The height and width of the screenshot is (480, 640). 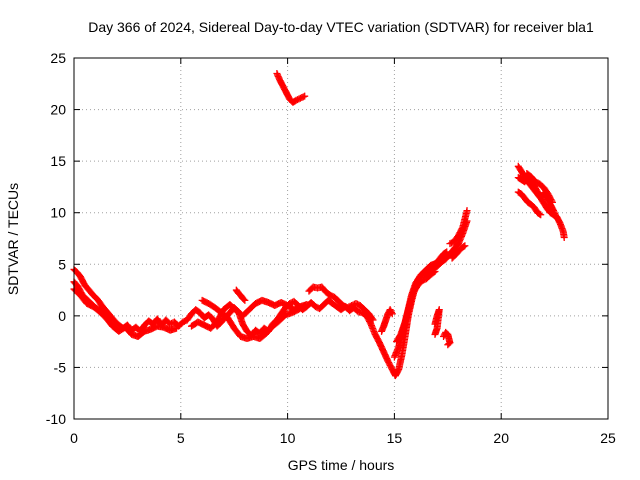 What do you see at coordinates (501, 438) in the screenshot?
I see `x-tick-label: 20` at bounding box center [501, 438].